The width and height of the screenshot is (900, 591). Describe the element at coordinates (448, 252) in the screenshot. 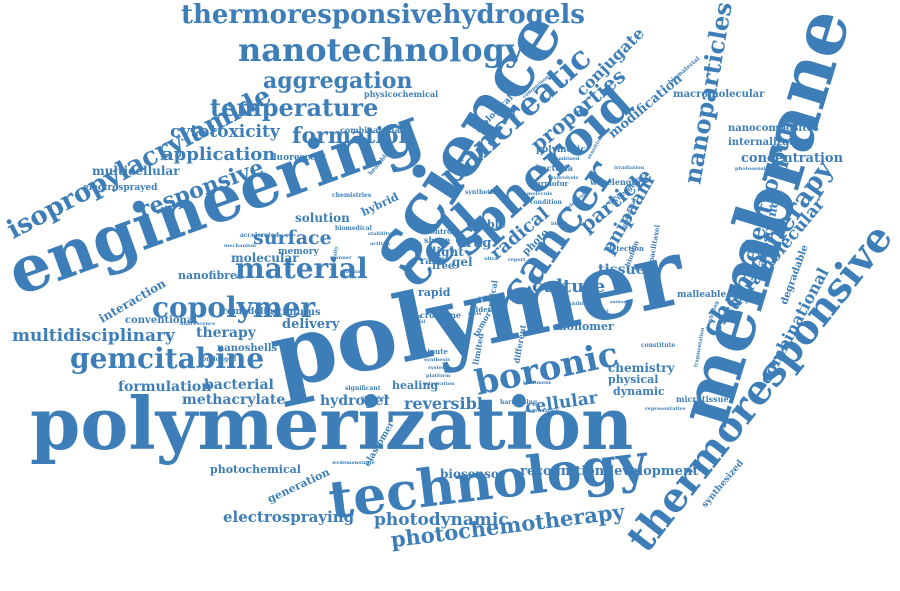

I see `word-light: light` at that location.